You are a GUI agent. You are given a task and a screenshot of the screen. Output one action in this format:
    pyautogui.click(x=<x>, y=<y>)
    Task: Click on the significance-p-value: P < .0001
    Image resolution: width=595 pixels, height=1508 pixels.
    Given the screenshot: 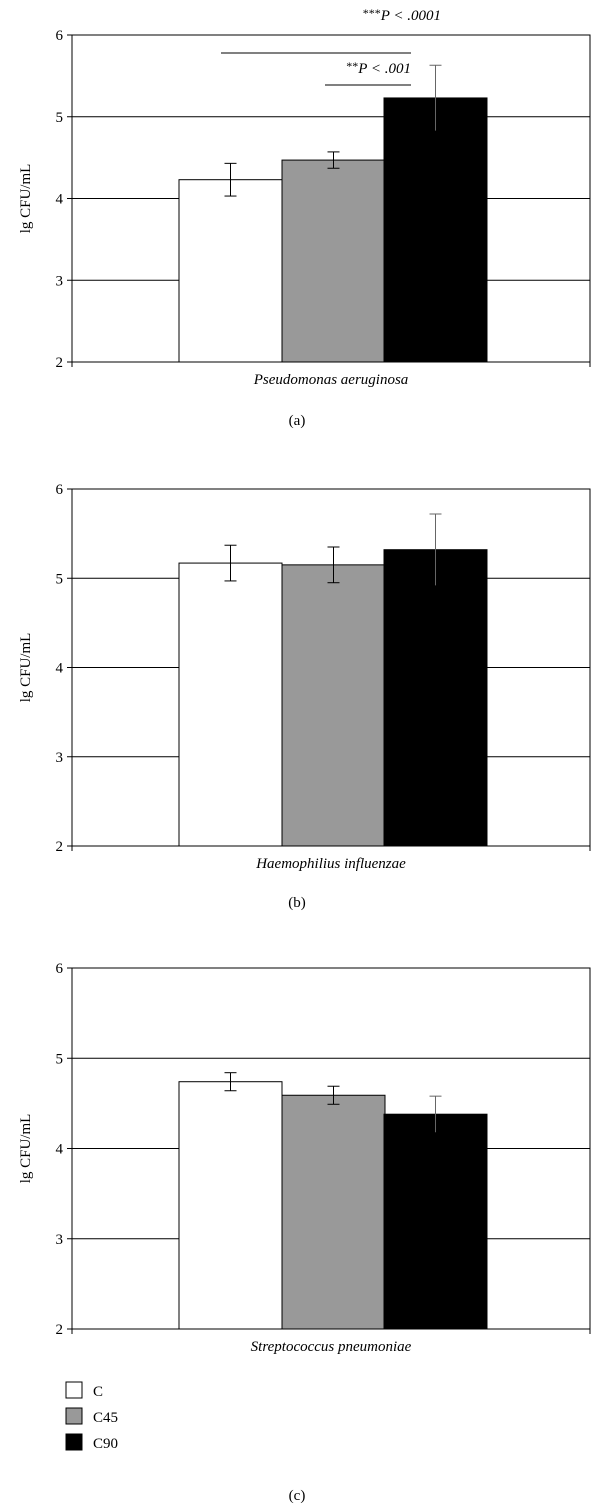 What is the action you would take?
    pyautogui.click(x=410, y=16)
    